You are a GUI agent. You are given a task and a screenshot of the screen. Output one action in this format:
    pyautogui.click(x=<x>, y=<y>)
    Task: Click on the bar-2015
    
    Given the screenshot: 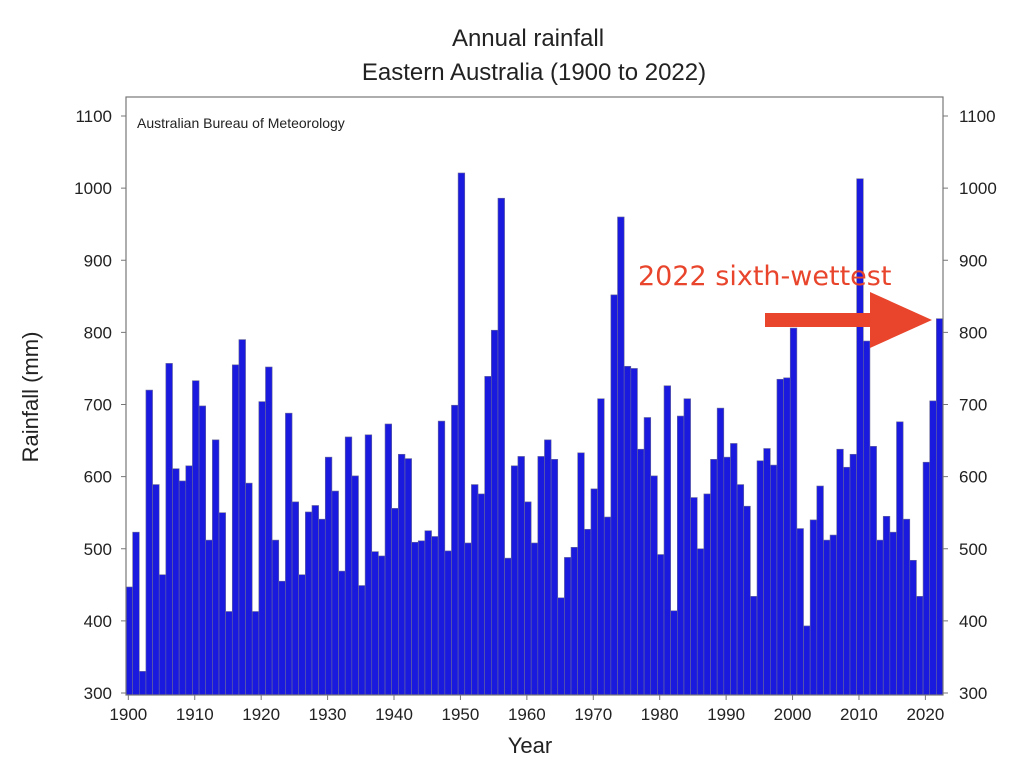 What is the action you would take?
    pyautogui.click(x=893, y=613)
    